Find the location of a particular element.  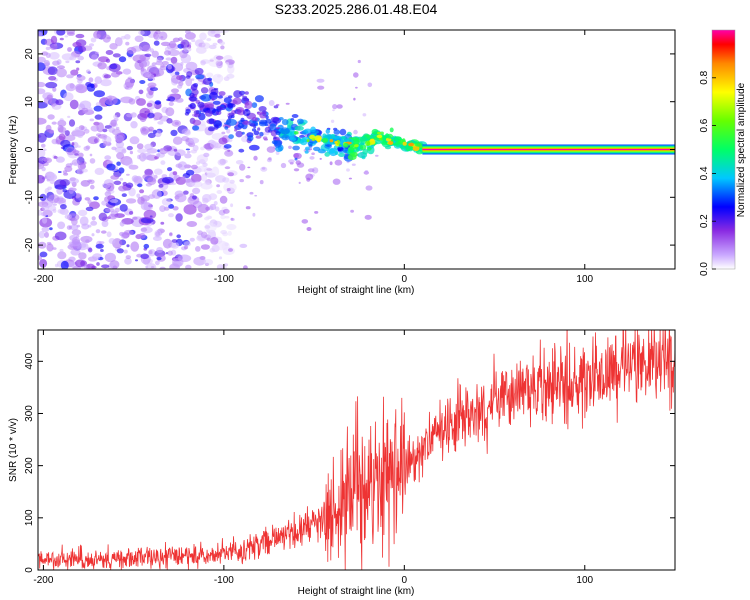

x-tick-label: 0 is located at coordinates (405, 580).